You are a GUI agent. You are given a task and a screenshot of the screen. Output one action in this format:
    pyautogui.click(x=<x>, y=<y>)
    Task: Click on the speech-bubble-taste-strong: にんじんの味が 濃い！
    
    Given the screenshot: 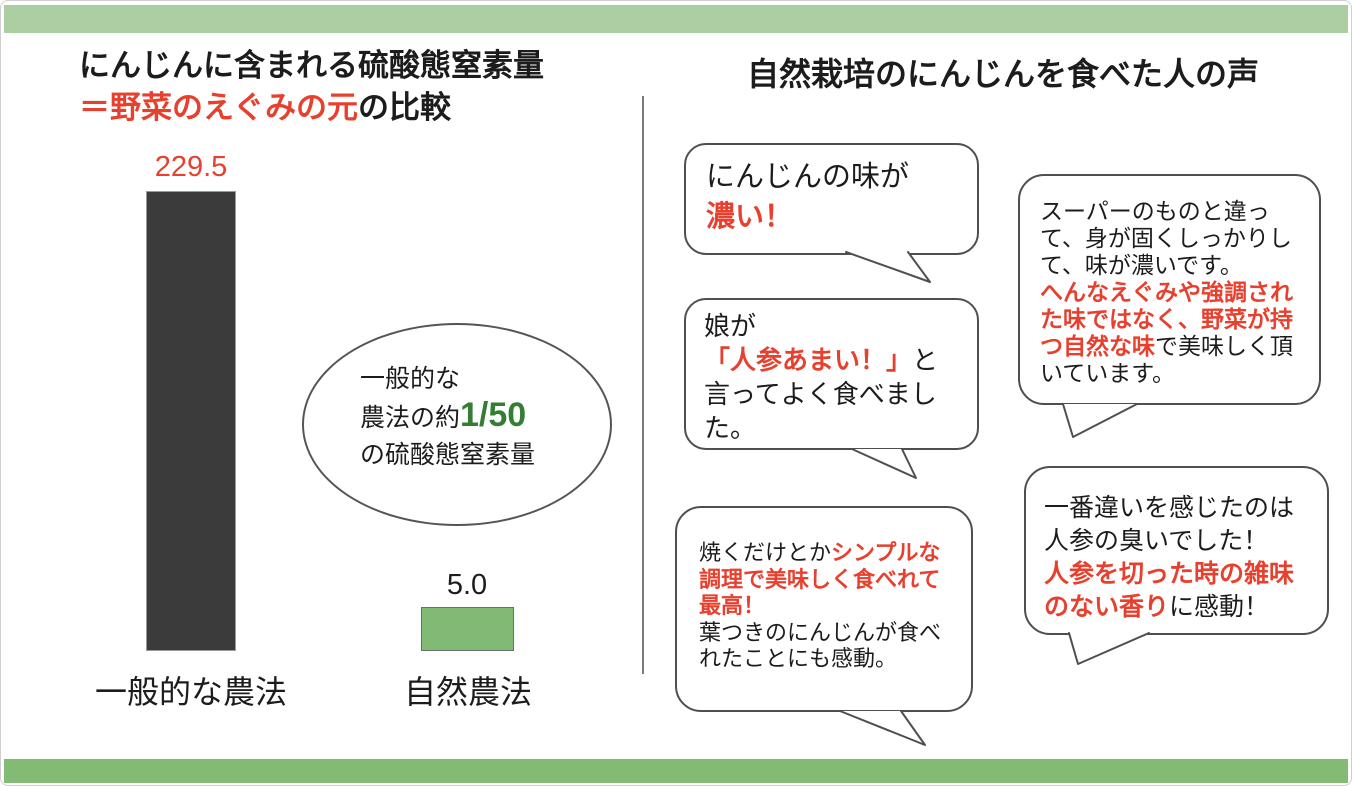 What is the action you would take?
    pyautogui.click(x=831, y=199)
    